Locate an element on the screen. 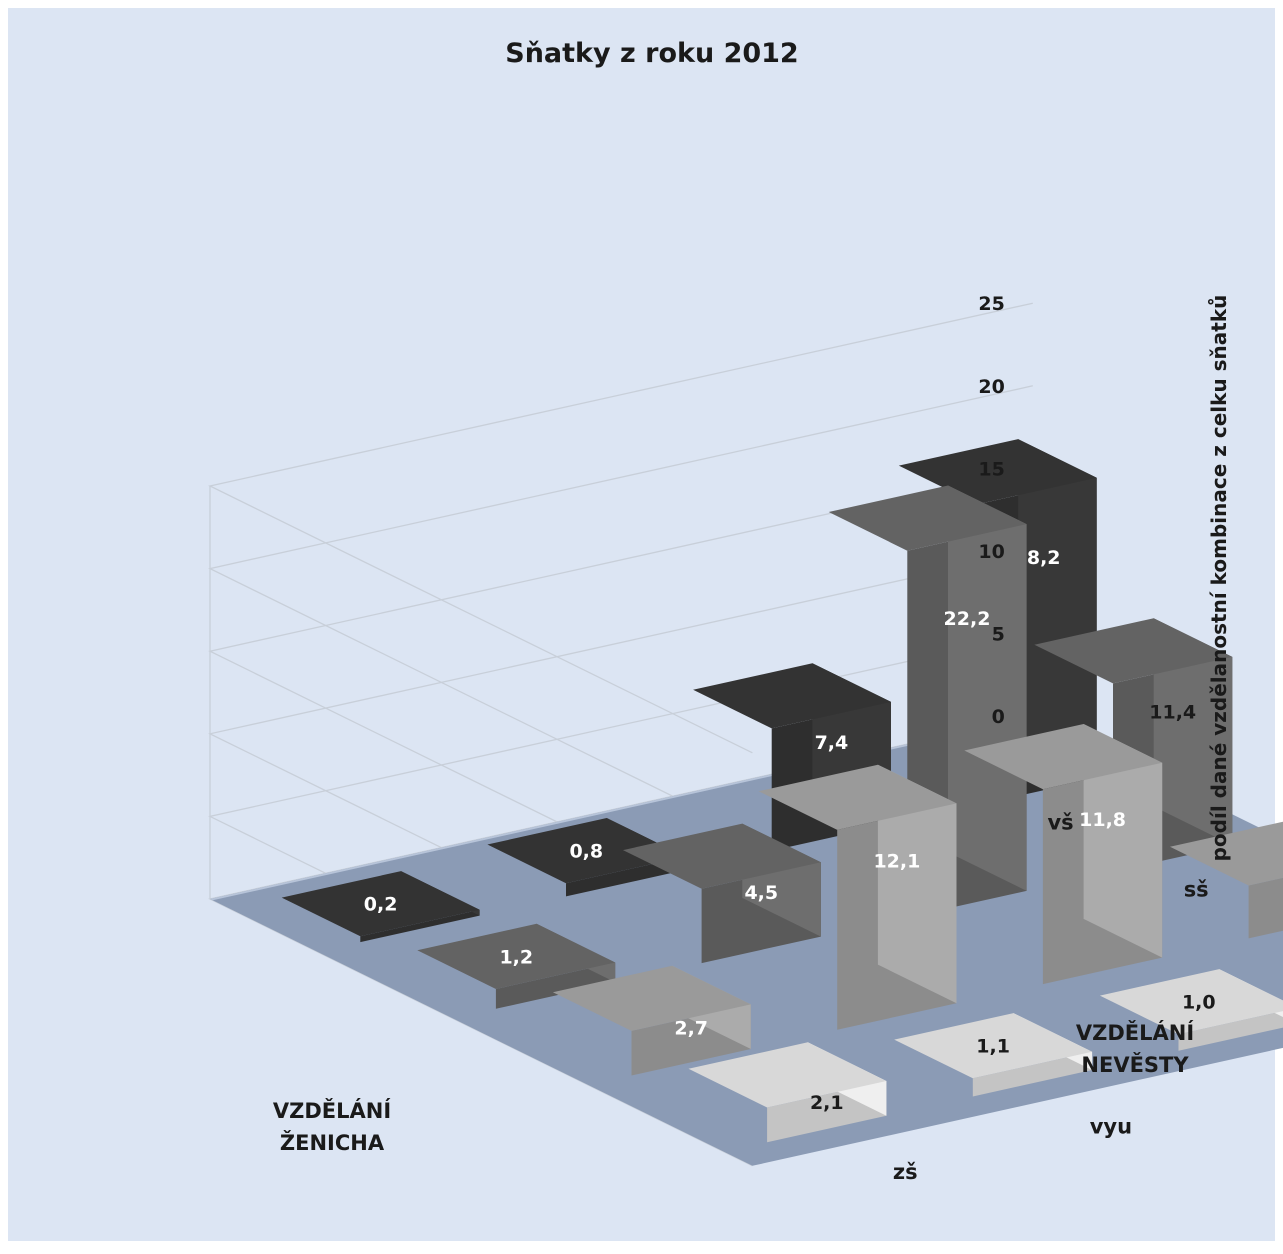 The height and width of the screenshot is (1254, 1283). data-label: 11,4 is located at coordinates (1172, 713).